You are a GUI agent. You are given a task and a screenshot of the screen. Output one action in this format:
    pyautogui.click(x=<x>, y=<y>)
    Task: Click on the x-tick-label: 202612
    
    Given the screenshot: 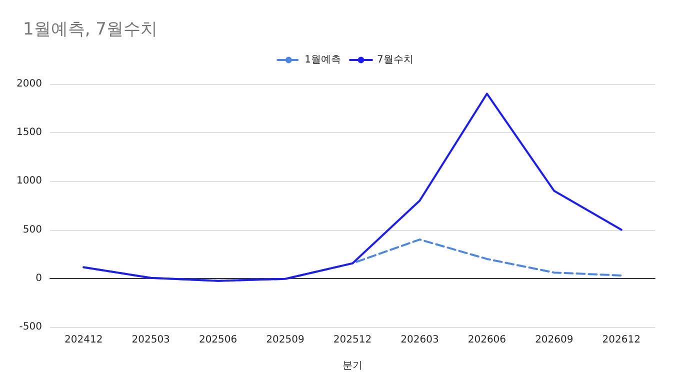 What is the action you would take?
    pyautogui.click(x=621, y=340)
    